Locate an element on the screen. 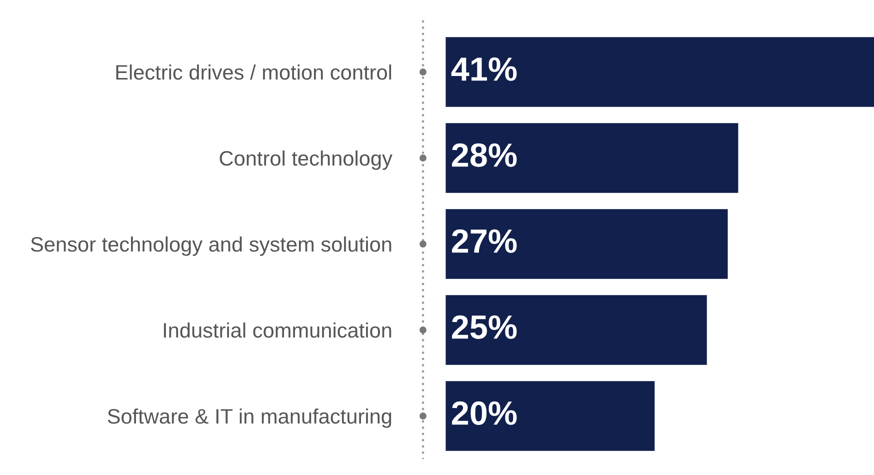  y-tick-label: Sensor technology and system solution is located at coordinates (211, 246).